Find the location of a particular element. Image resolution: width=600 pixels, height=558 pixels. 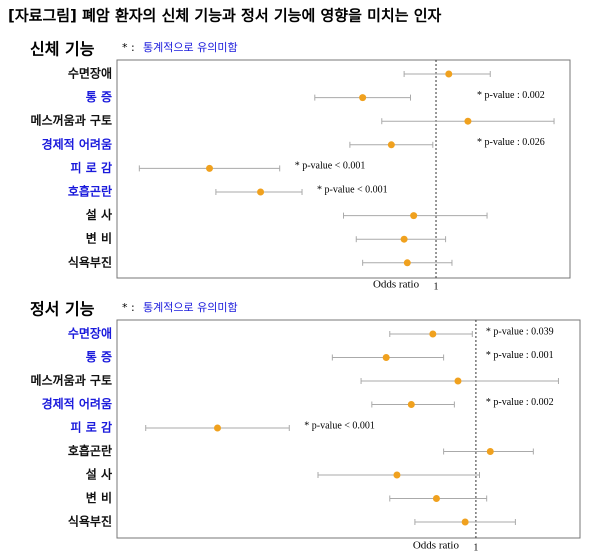

page-title: [자료그림] 폐암 환자의 신체 기능과 정서 기능에 영향을 미치는 인자 is located at coordinates (225, 16).